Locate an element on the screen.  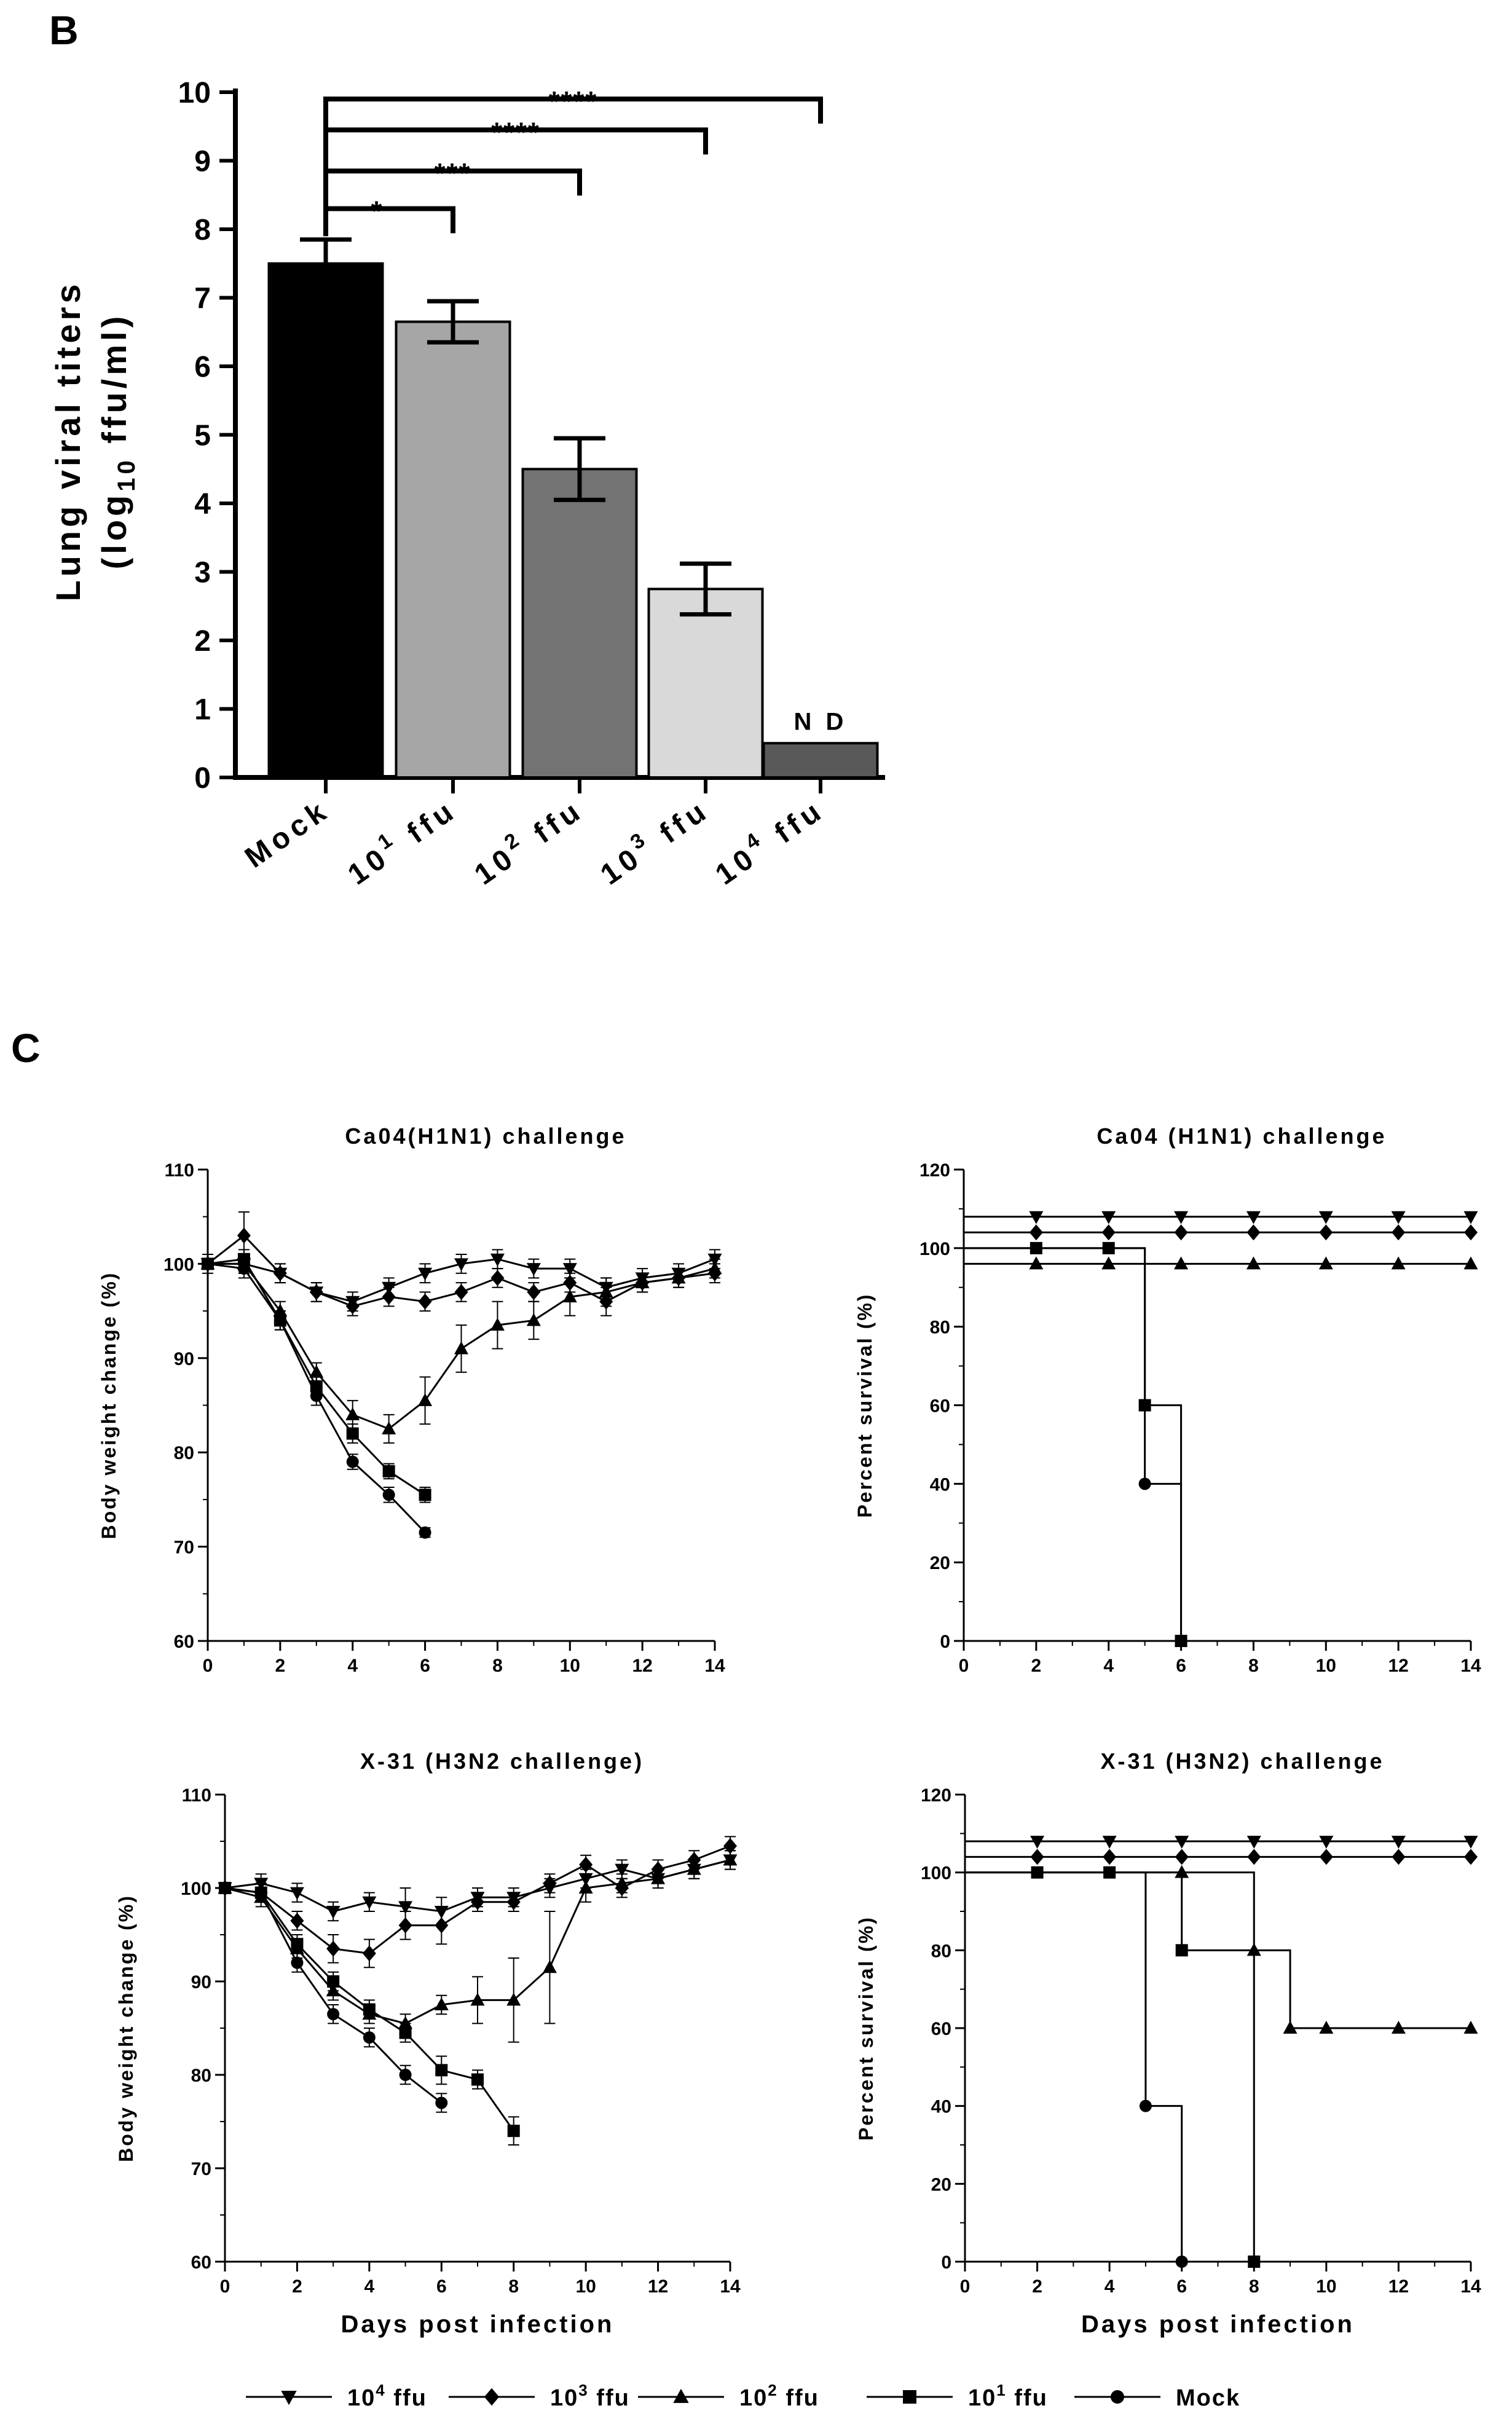
chart-title: X-31 (H3N2 challenge) is located at coordinates (502, 1761).